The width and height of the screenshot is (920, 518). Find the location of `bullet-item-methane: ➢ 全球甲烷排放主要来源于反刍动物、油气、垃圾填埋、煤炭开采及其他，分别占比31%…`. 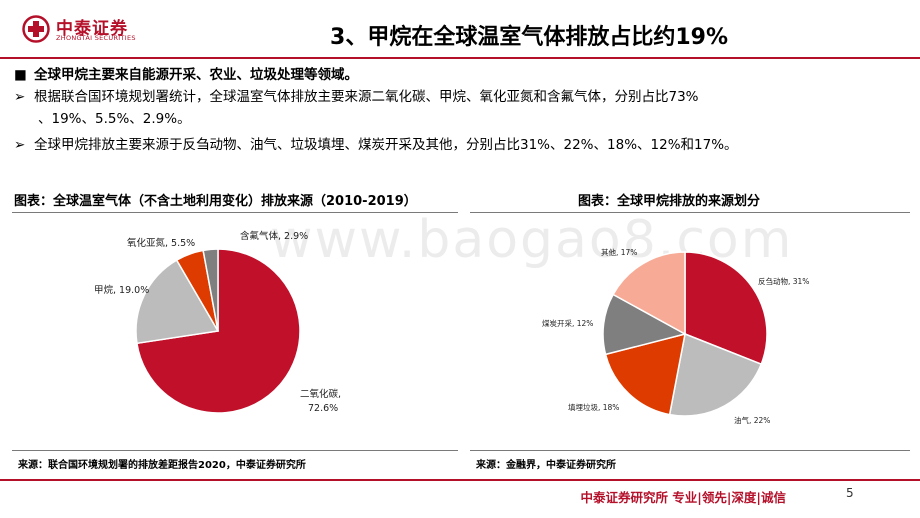

bullet-item-methane: ➢ 全球甲烷排放主要来源于反刍动物、油气、垃圾填埋、煤炭开采及其他，分别占比31%… is located at coordinates (376, 145).